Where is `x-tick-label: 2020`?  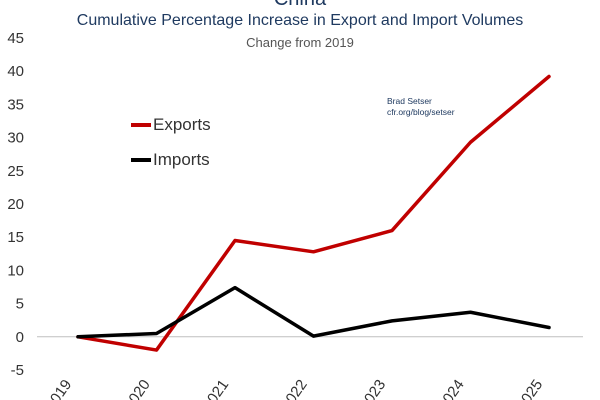 x-tick-label: 2020 is located at coordinates (137, 388).